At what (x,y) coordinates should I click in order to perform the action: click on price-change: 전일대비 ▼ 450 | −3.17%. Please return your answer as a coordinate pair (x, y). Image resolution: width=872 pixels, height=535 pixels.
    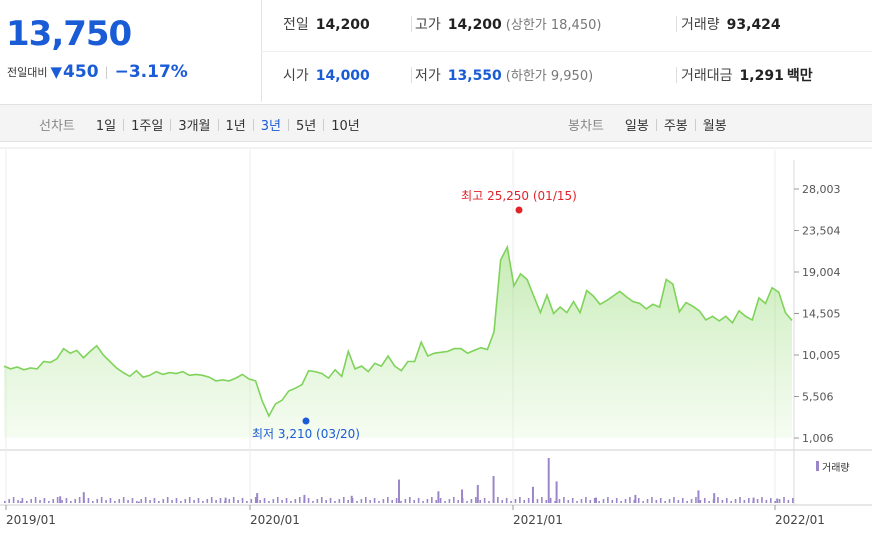
    Looking at the image, I should click on (97, 72).